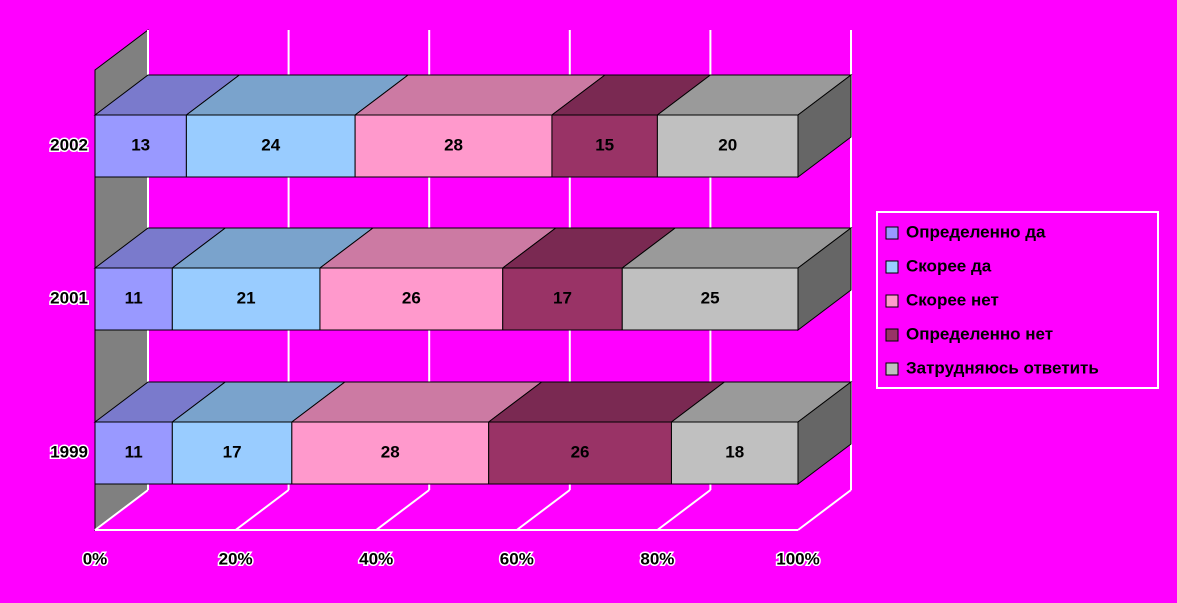 This screenshot has width=1177, height=603. I want to click on value-label: 25, so click(710, 297).